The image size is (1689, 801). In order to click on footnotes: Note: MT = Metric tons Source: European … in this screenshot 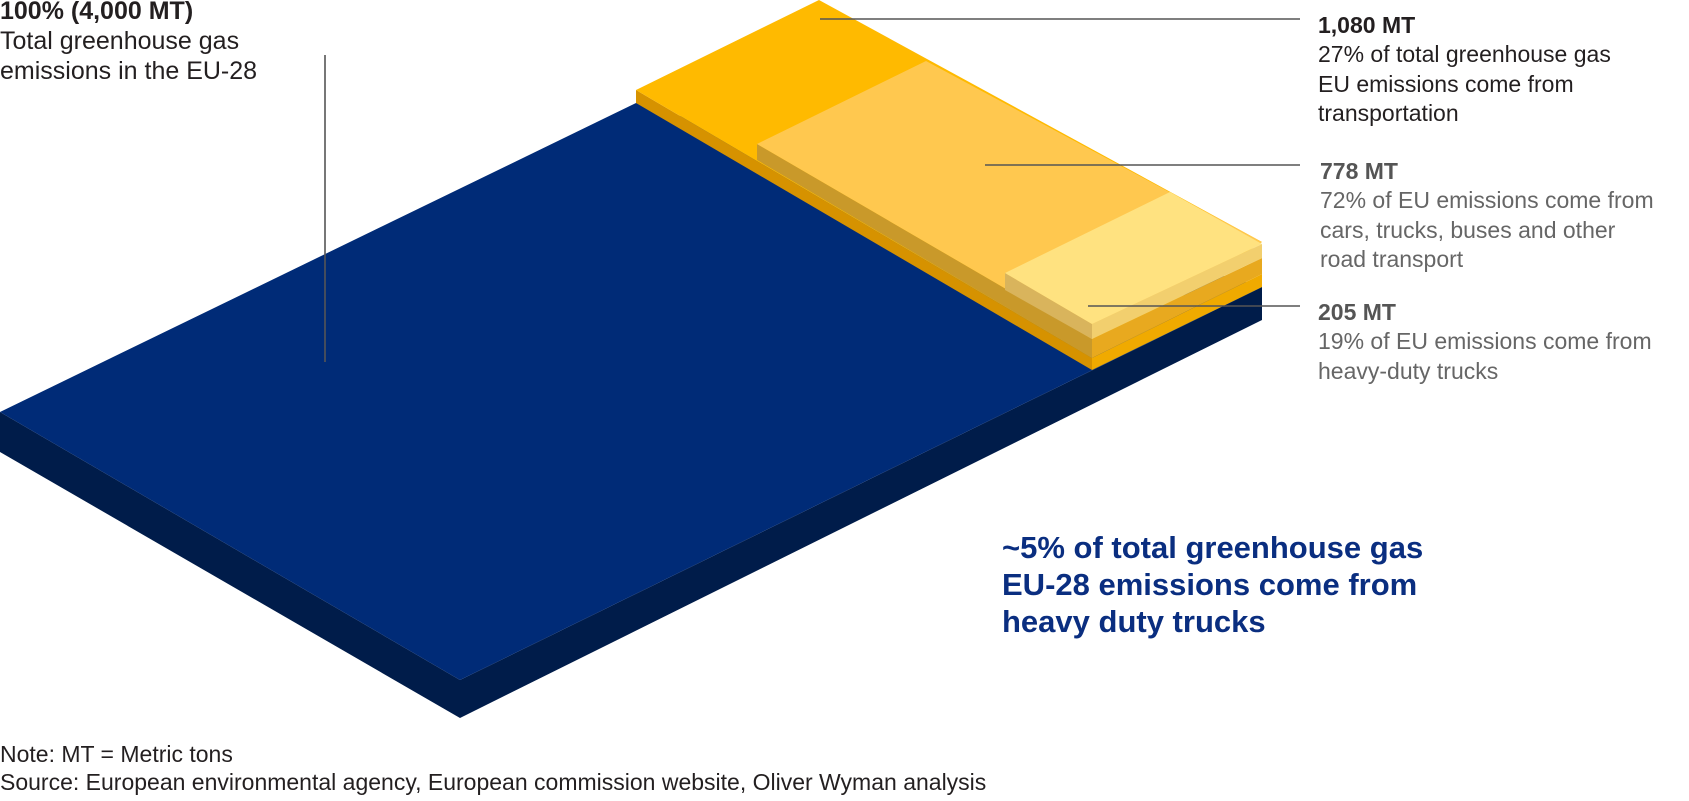, I will do `click(493, 768)`.